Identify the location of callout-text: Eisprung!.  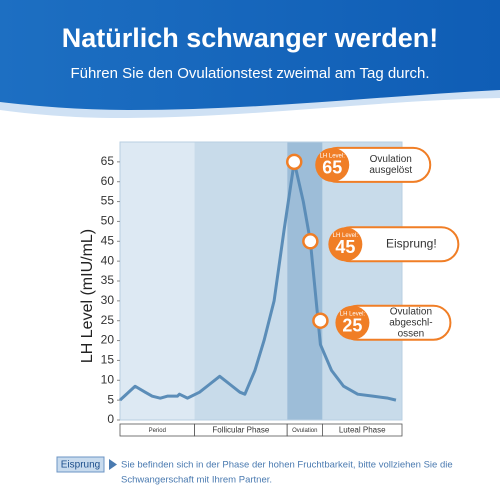
(411, 243).